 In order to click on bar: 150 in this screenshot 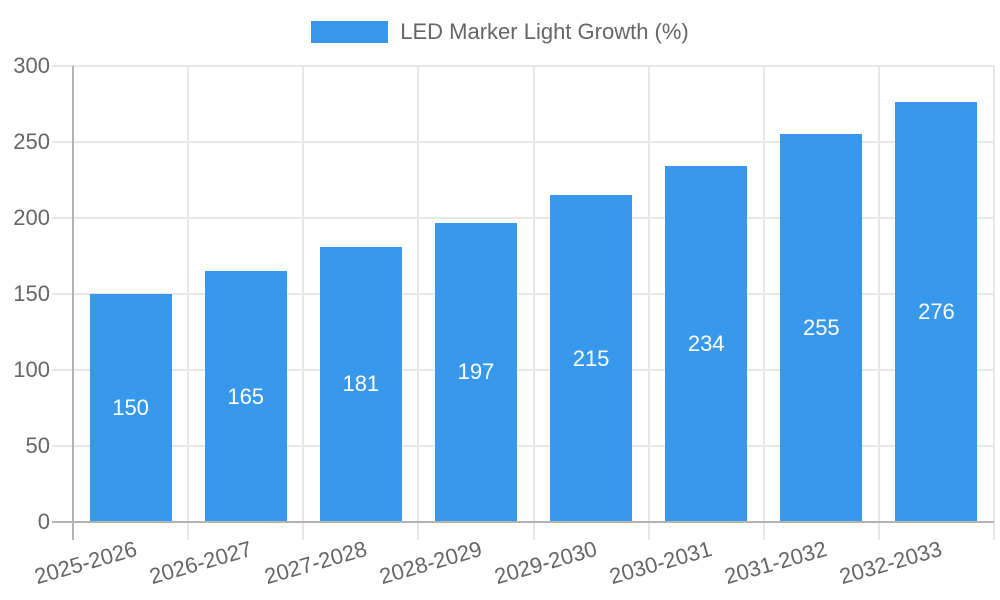, I will do `click(130, 408)`.